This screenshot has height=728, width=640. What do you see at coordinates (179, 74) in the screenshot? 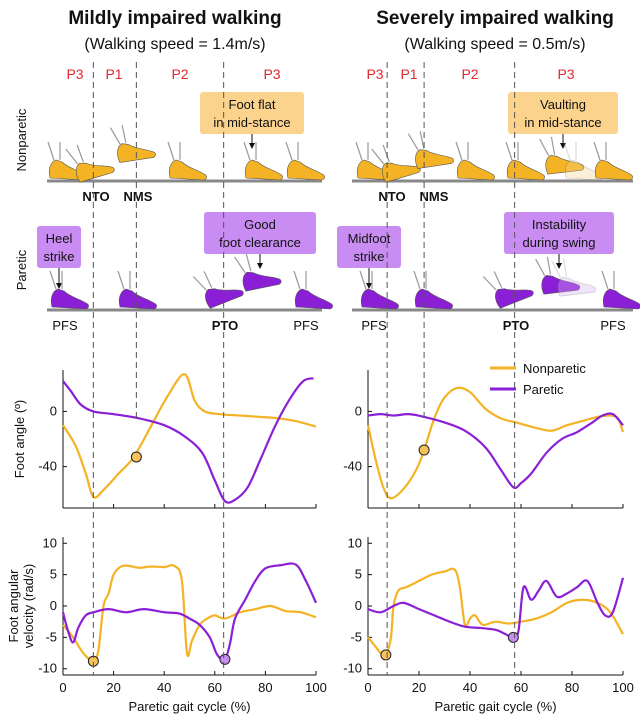
I see `left-phase-3: P2` at bounding box center [179, 74].